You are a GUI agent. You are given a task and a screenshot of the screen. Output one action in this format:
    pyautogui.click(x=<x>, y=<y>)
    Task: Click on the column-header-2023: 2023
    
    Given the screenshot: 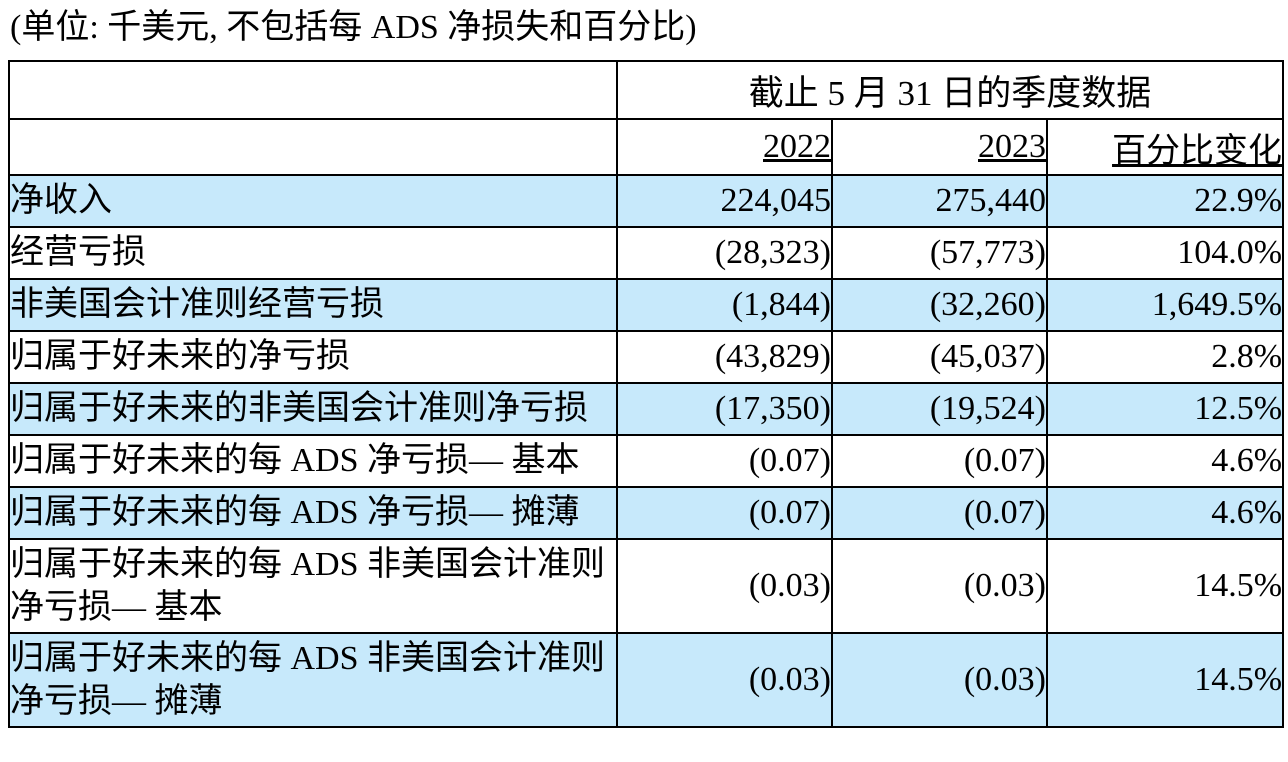 What is the action you would take?
    pyautogui.click(x=939, y=147)
    